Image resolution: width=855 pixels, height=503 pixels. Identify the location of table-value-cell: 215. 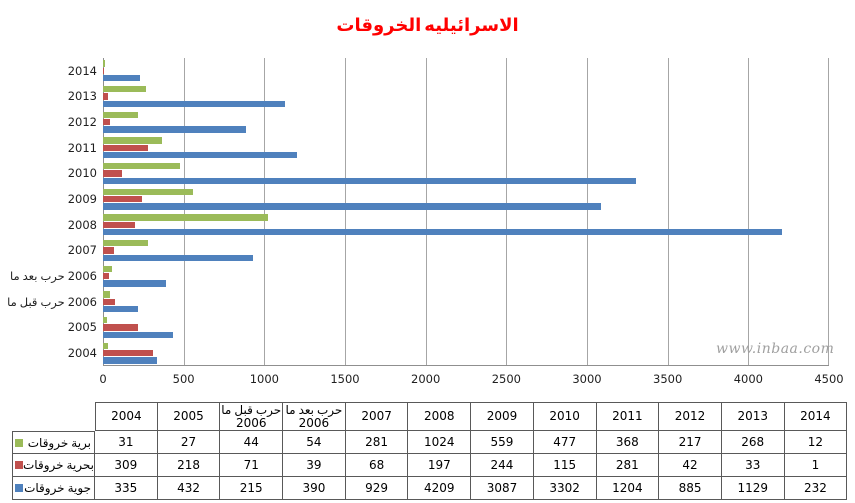
(252, 488).